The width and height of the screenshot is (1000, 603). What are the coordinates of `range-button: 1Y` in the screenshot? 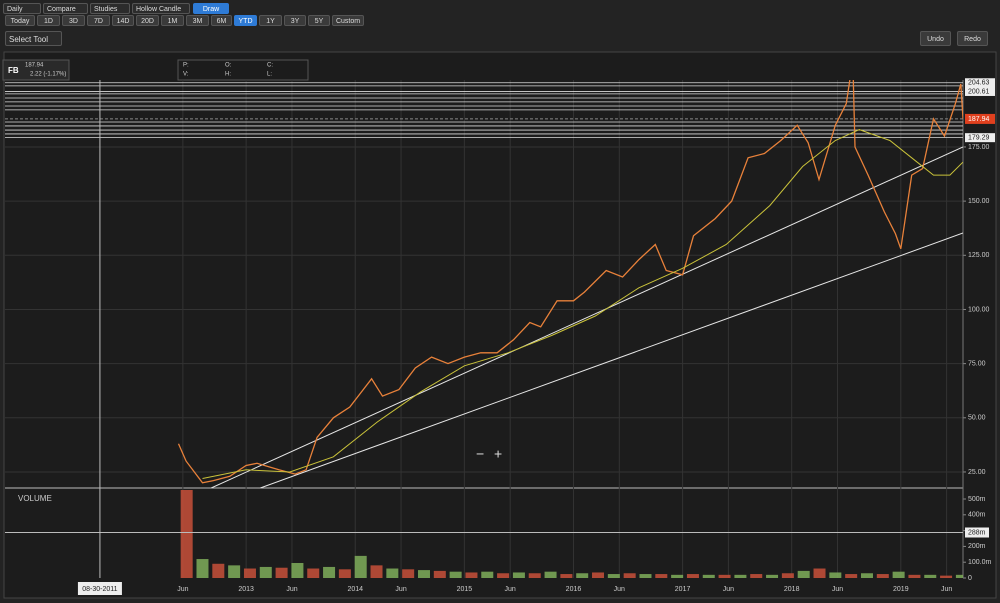 It's located at (270, 20).